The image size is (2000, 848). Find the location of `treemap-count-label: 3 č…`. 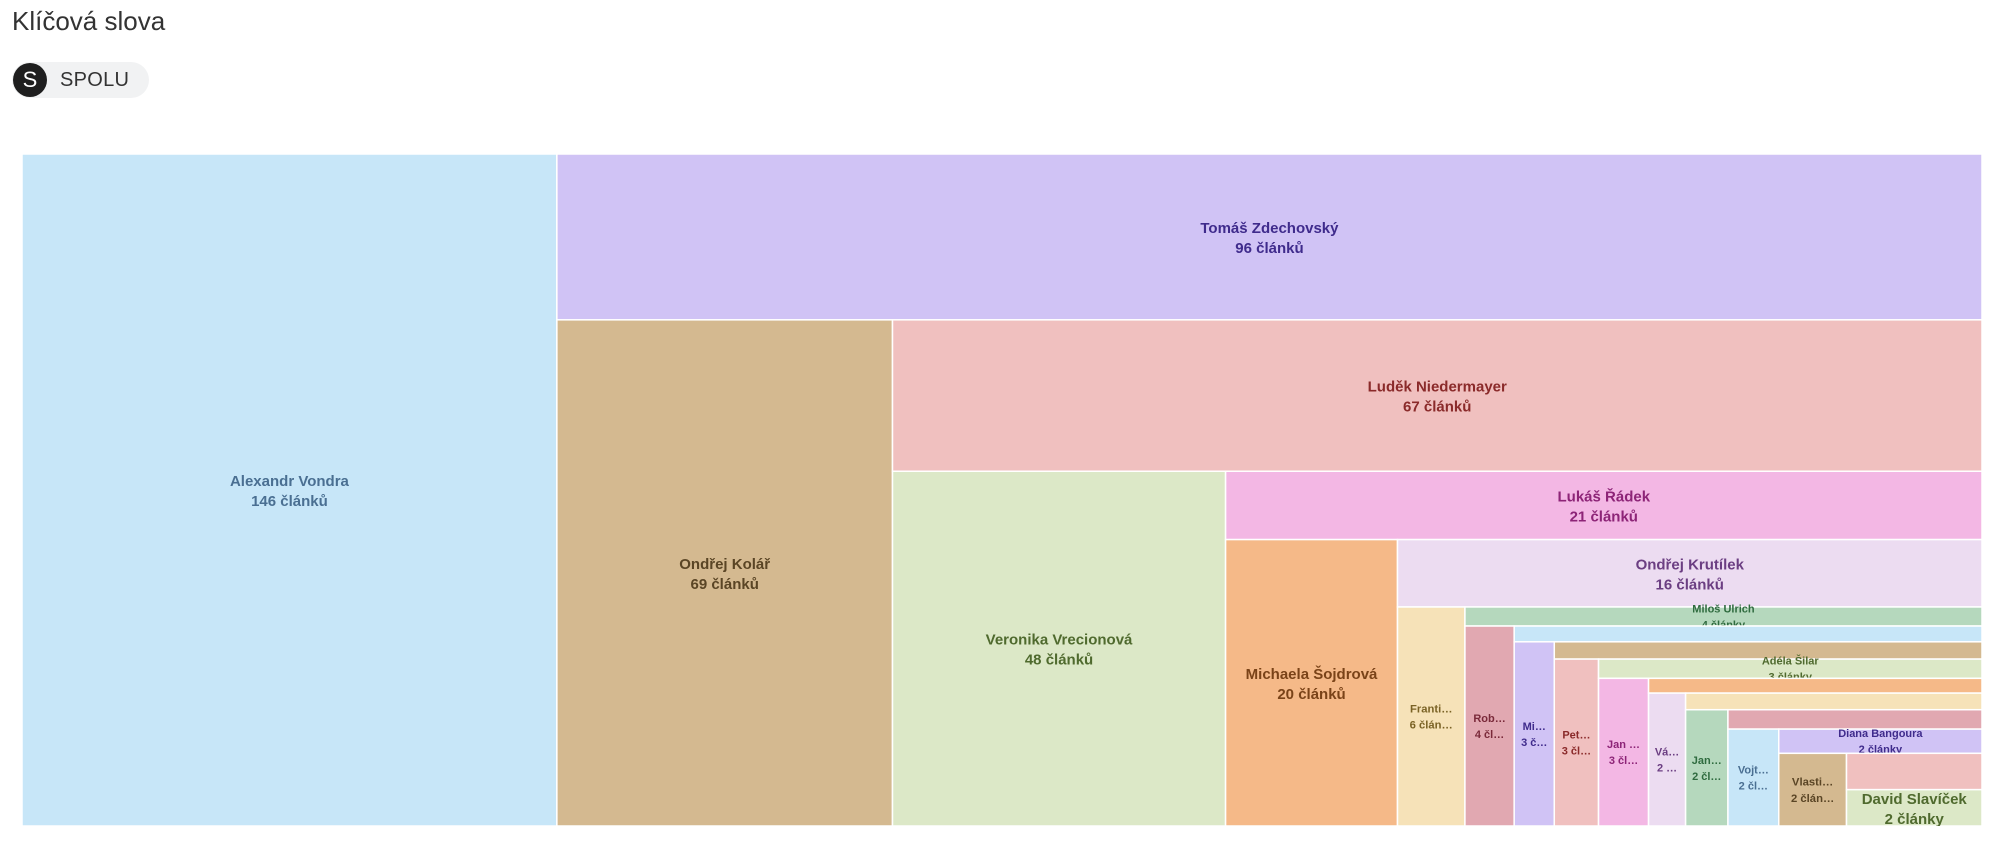

treemap-count-label: 3 č… is located at coordinates (1534, 743).